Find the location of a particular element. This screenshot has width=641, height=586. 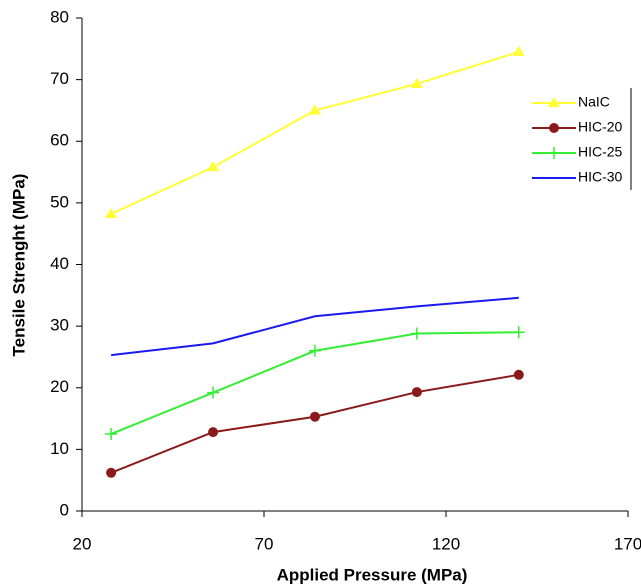

x-tick-label: 170 is located at coordinates (627, 543).